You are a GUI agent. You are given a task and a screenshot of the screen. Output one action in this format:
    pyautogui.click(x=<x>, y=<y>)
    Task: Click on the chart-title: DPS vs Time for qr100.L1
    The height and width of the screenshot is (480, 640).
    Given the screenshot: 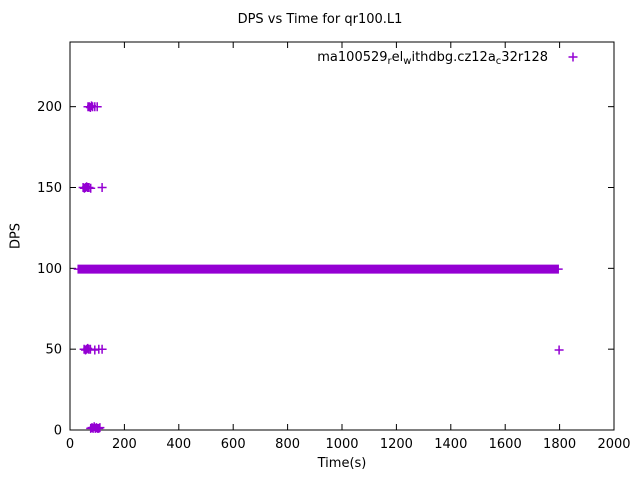 What is the action you would take?
    pyautogui.click(x=320, y=19)
    